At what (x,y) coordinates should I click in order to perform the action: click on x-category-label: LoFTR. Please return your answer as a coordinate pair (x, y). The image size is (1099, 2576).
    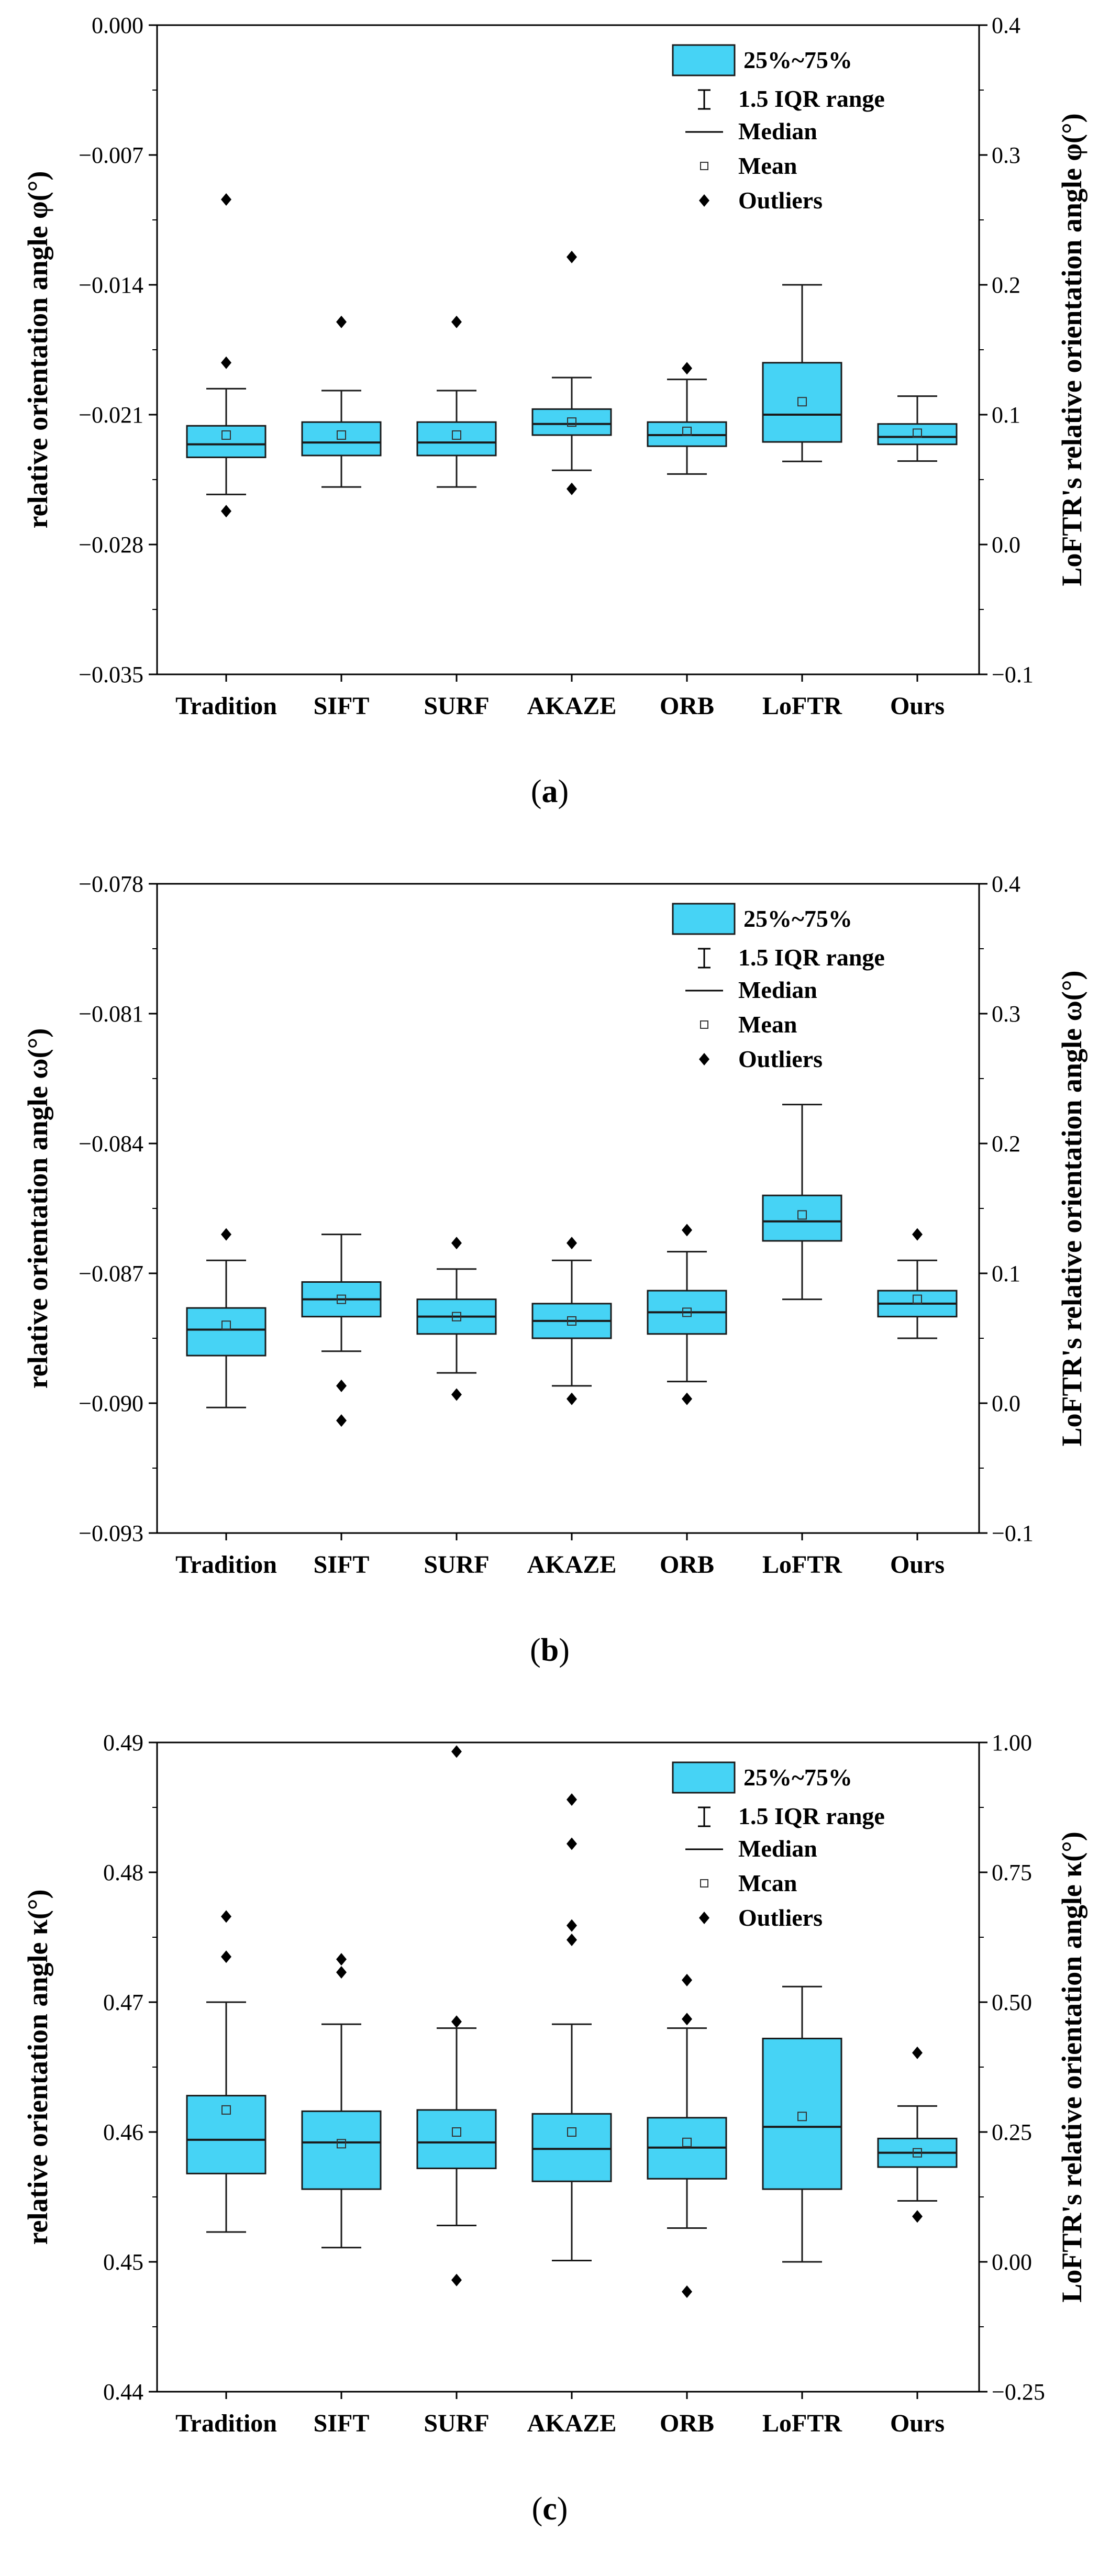
    Looking at the image, I should click on (802, 1565).